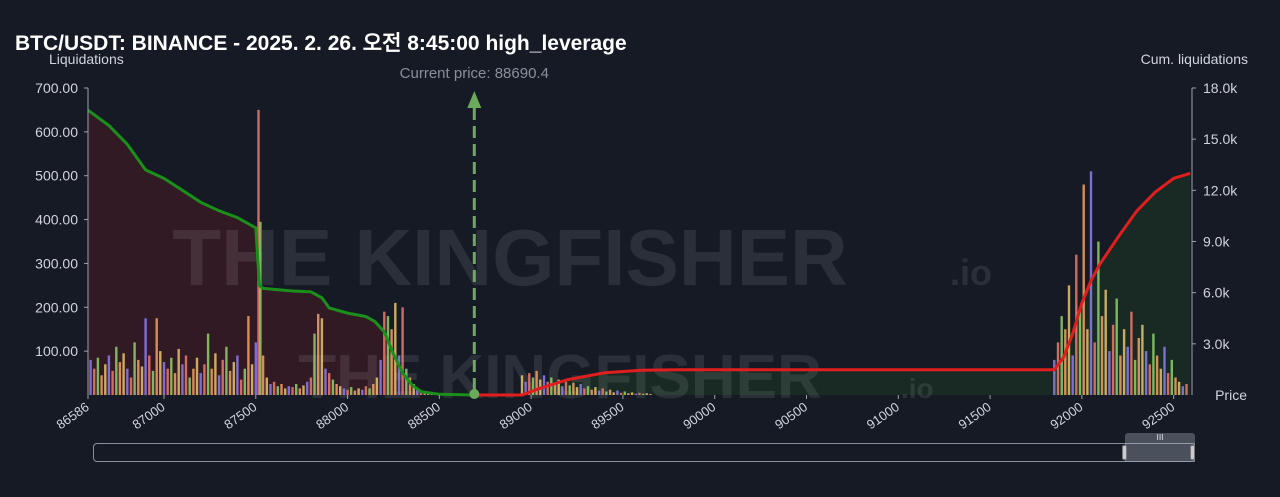 The height and width of the screenshot is (497, 1280). Describe the element at coordinates (474, 73) in the screenshot. I see `current-price-label: Current price: 88690.4` at that location.